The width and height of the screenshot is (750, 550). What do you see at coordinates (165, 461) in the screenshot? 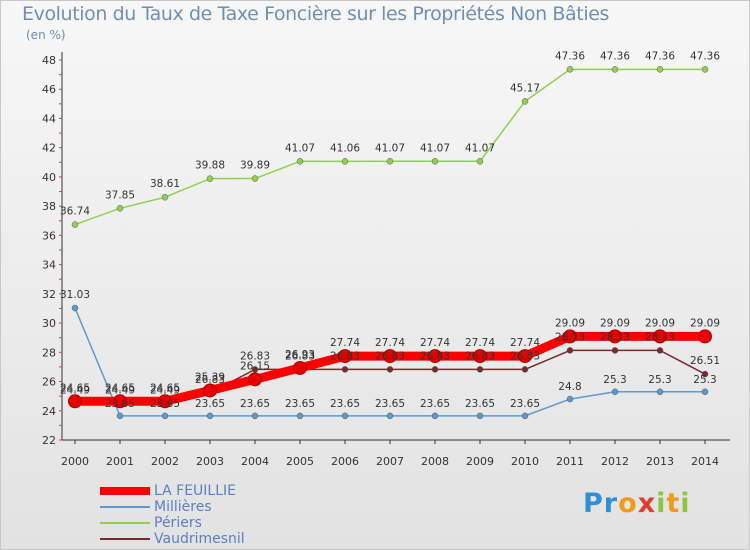
I see `x-tick-label: 2002` at bounding box center [165, 461].